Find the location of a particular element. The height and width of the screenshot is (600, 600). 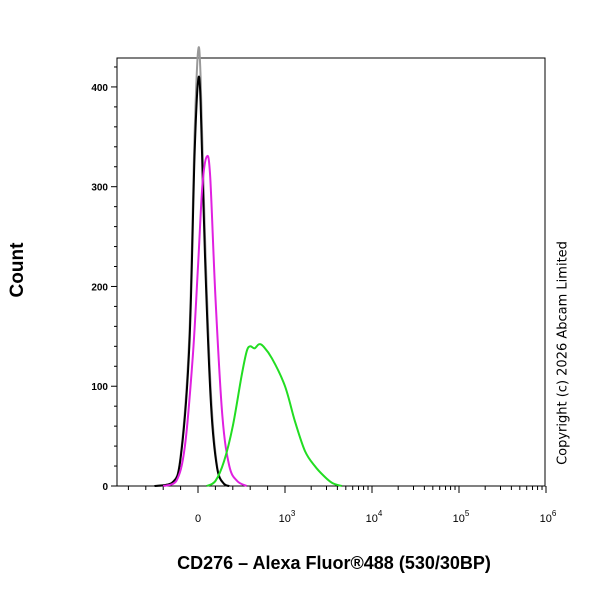

y-tick-label: 300 is located at coordinates (99, 188).